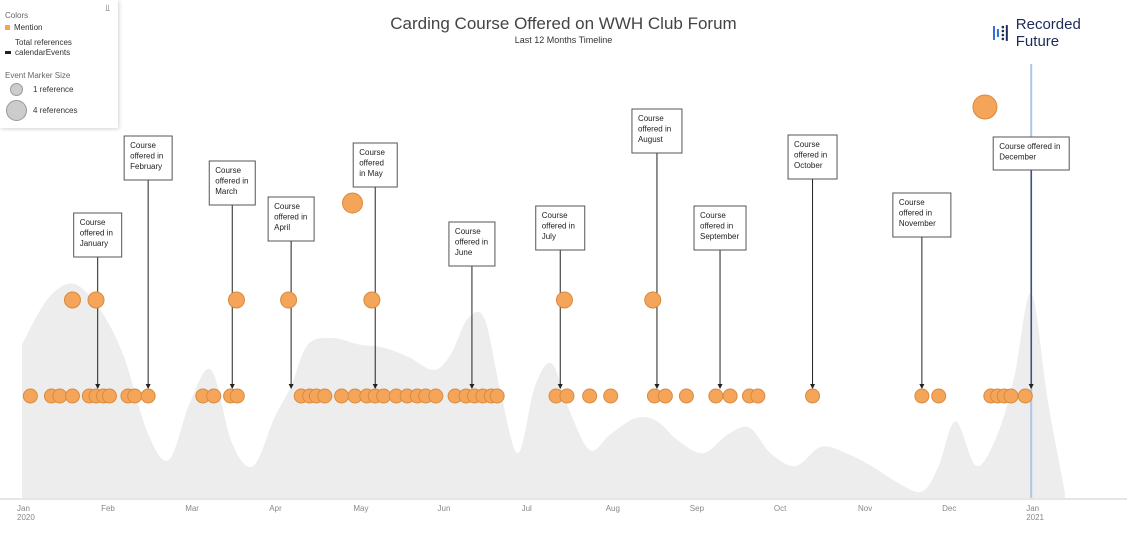 Image resolution: width=1127 pixels, height=555 pixels. I want to click on annotation-text: November, so click(917, 223).